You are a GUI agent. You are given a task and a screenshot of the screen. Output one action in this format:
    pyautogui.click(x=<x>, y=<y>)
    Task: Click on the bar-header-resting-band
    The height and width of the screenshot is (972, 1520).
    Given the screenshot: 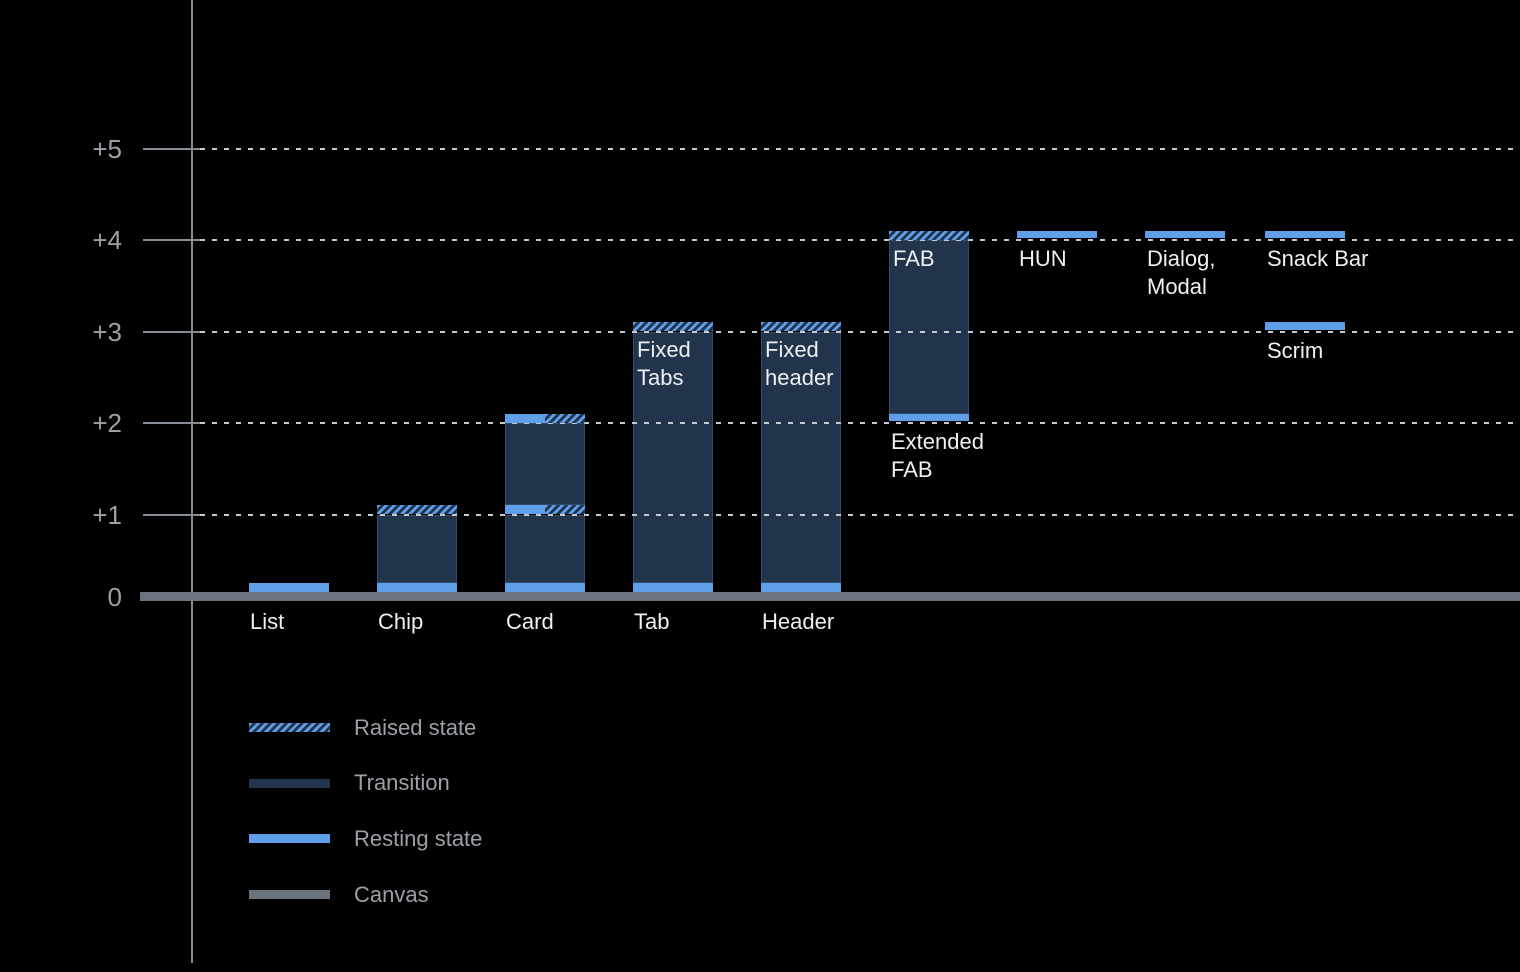 What is the action you would take?
    pyautogui.click(x=801, y=587)
    